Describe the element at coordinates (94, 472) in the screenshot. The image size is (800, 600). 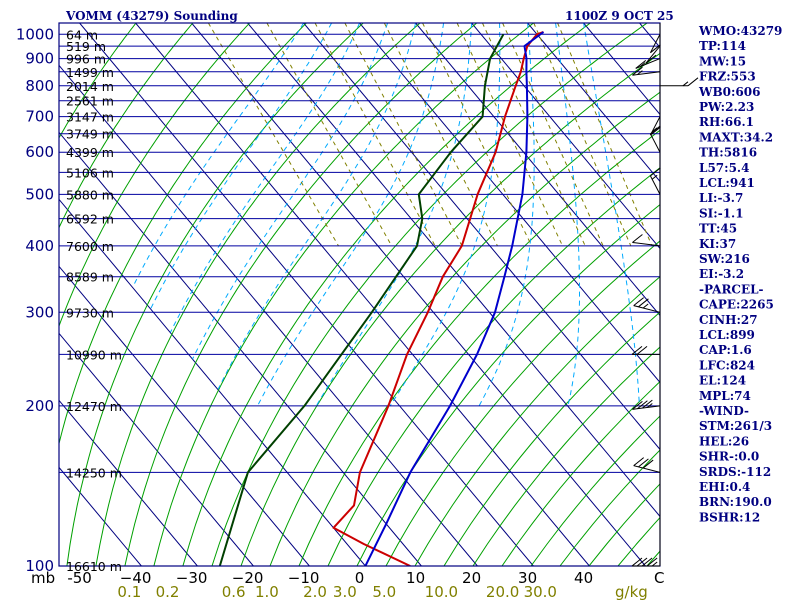
I see `height-label: 14250 m` at that location.